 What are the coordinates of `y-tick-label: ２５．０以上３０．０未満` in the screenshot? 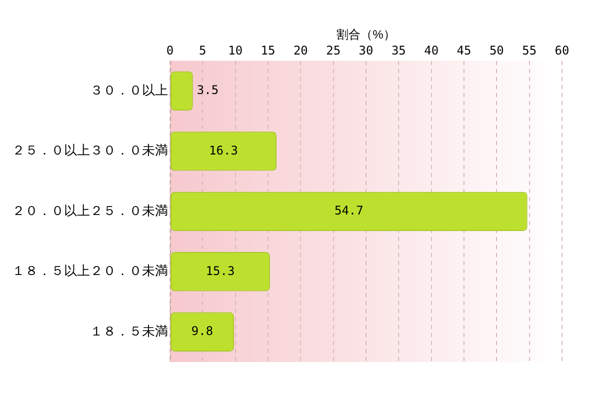 It's located at (90, 150).